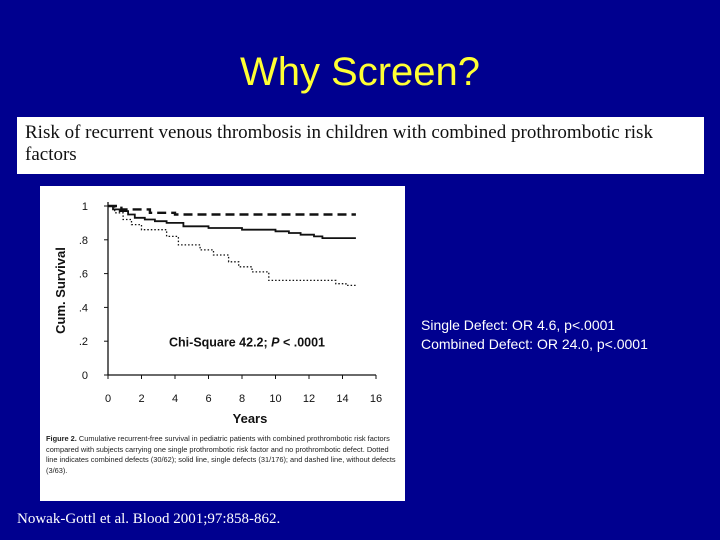 Image resolution: width=720 pixels, height=540 pixels. I want to click on x-tick-label: 0, so click(108, 399).